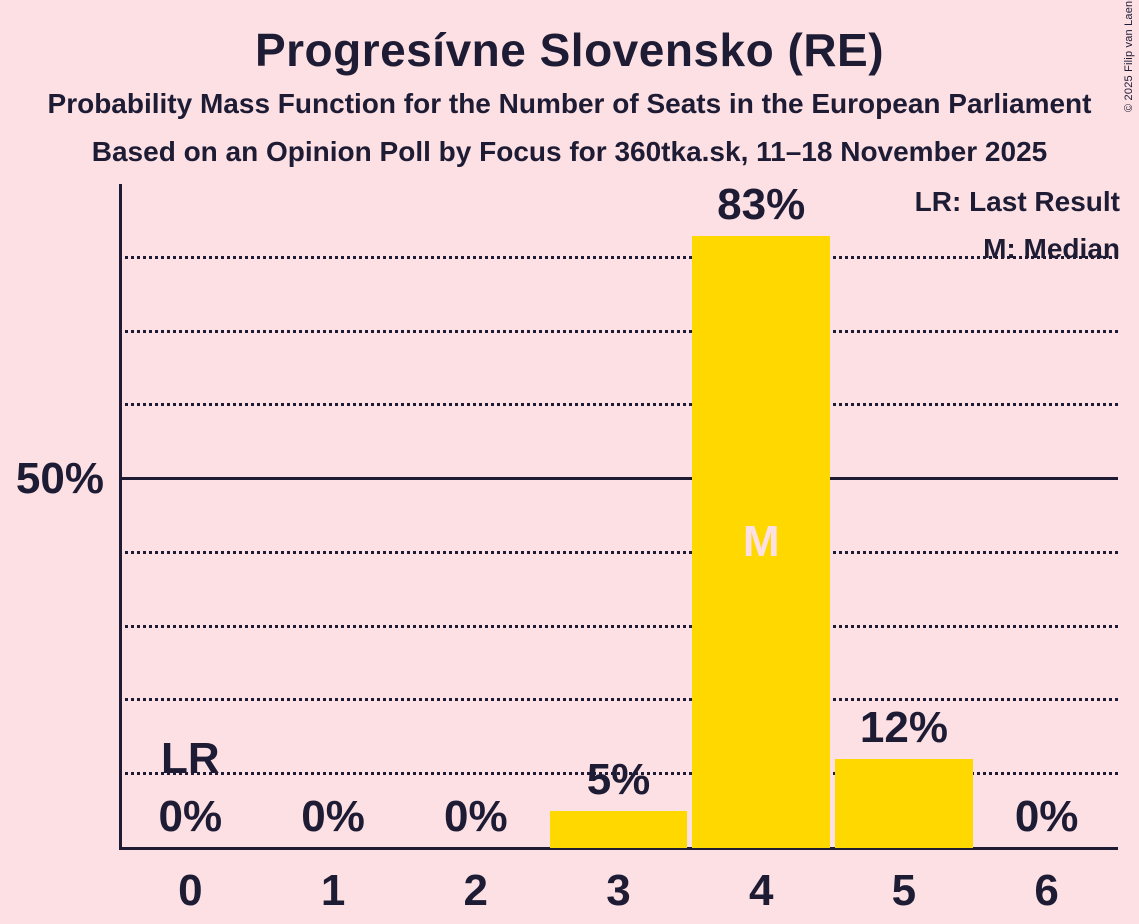 The image size is (1139, 924). I want to click on y-axis-line, so click(120, 517).